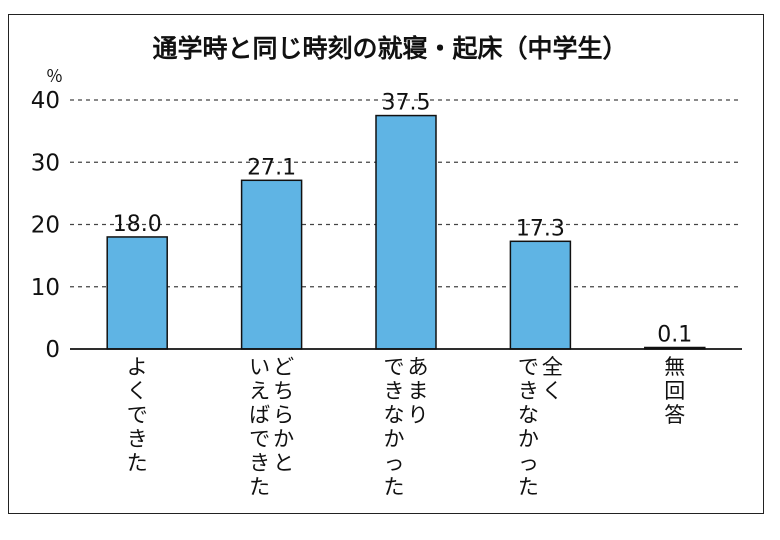 Image resolution: width=780 pixels, height=540 pixels. Describe the element at coordinates (45, 163) in the screenshot. I see `y-tick-label: 30` at that location.